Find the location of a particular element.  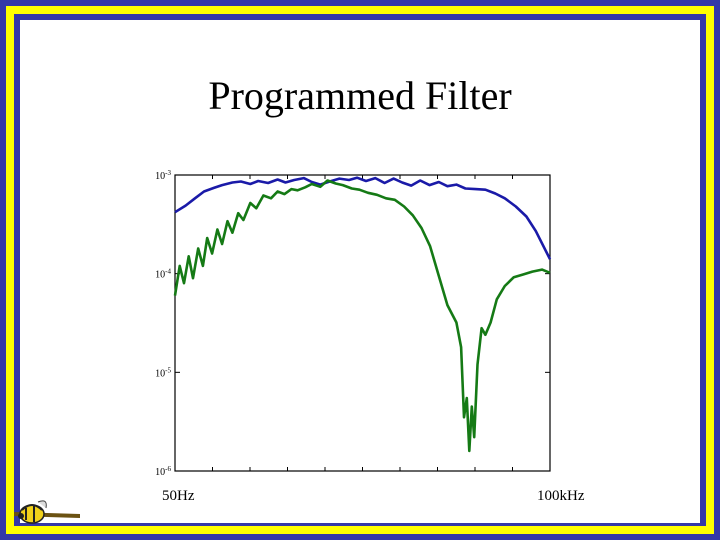

x-tick-label-max: 100kHz is located at coordinates (561, 496).